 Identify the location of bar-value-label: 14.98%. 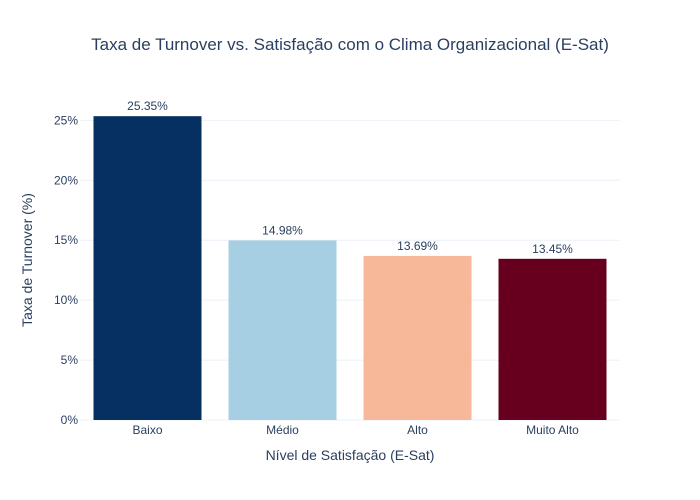
(282, 230).